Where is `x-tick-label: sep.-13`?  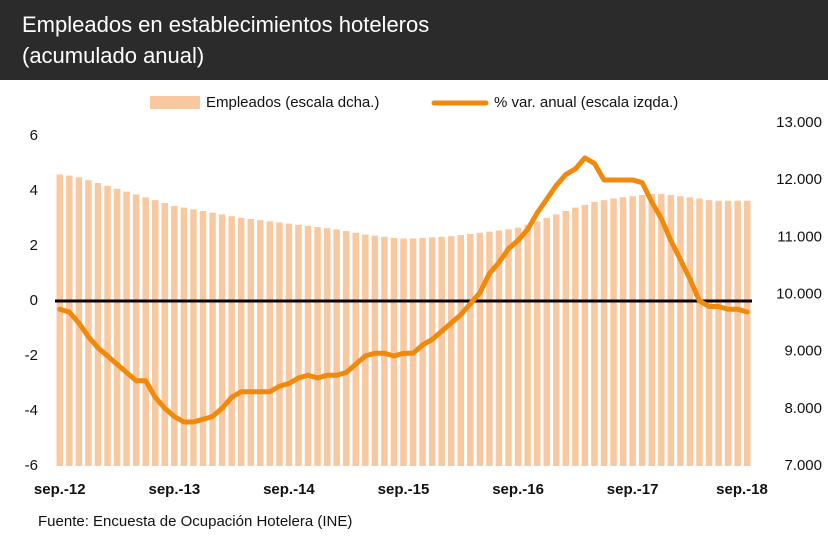
x-tick-label: sep.-13 is located at coordinates (174, 489).